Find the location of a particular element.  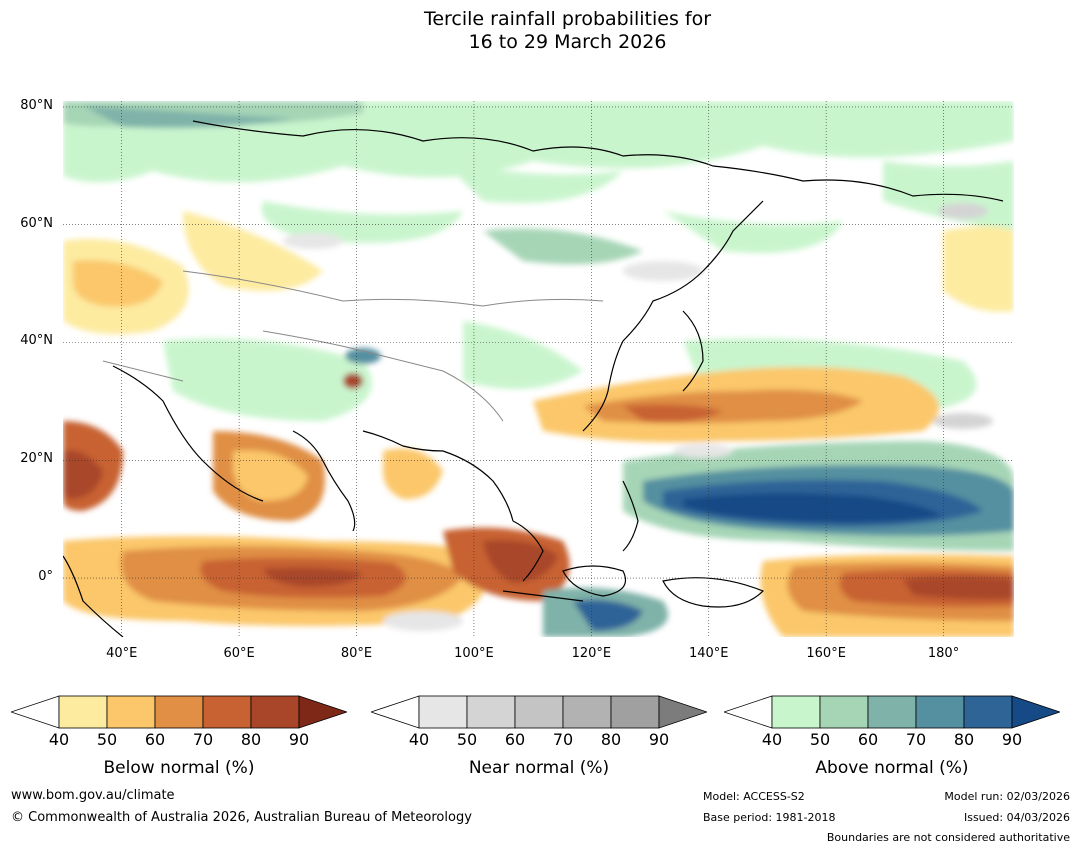

title-line-1: Tercile rainfall probabilities for is located at coordinates (567, 19).